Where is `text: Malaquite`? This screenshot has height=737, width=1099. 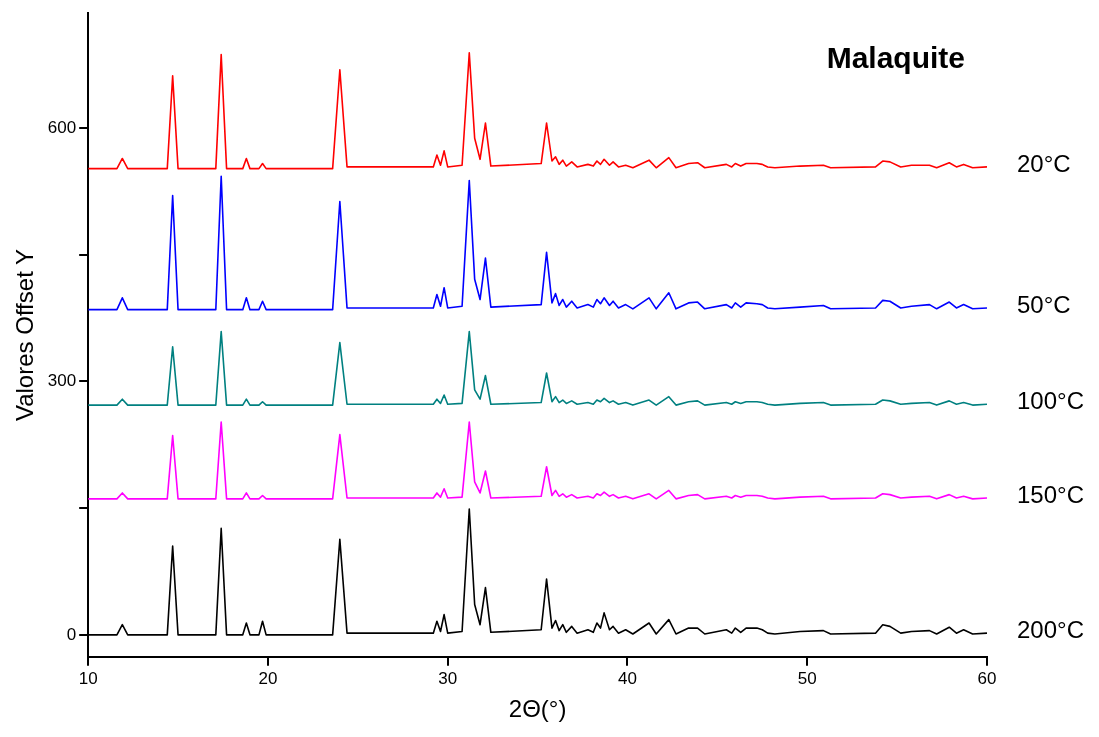 text: Malaquite is located at coordinates (895, 58).